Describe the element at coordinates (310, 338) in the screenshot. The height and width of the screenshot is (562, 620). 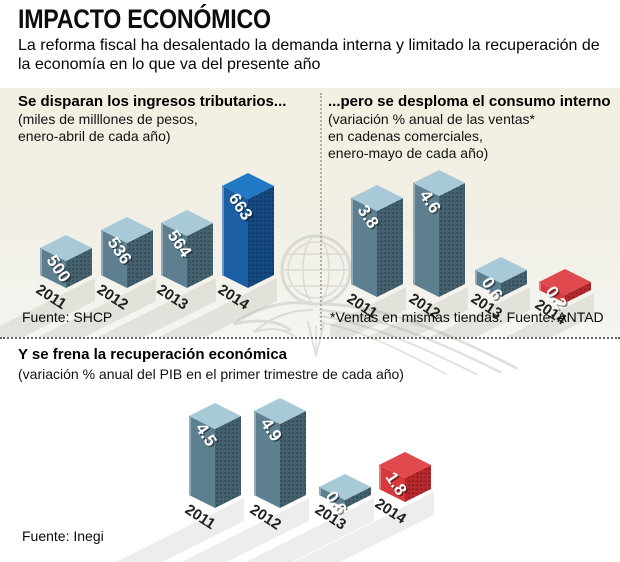
I see `horizontal-dotted-divider` at that location.